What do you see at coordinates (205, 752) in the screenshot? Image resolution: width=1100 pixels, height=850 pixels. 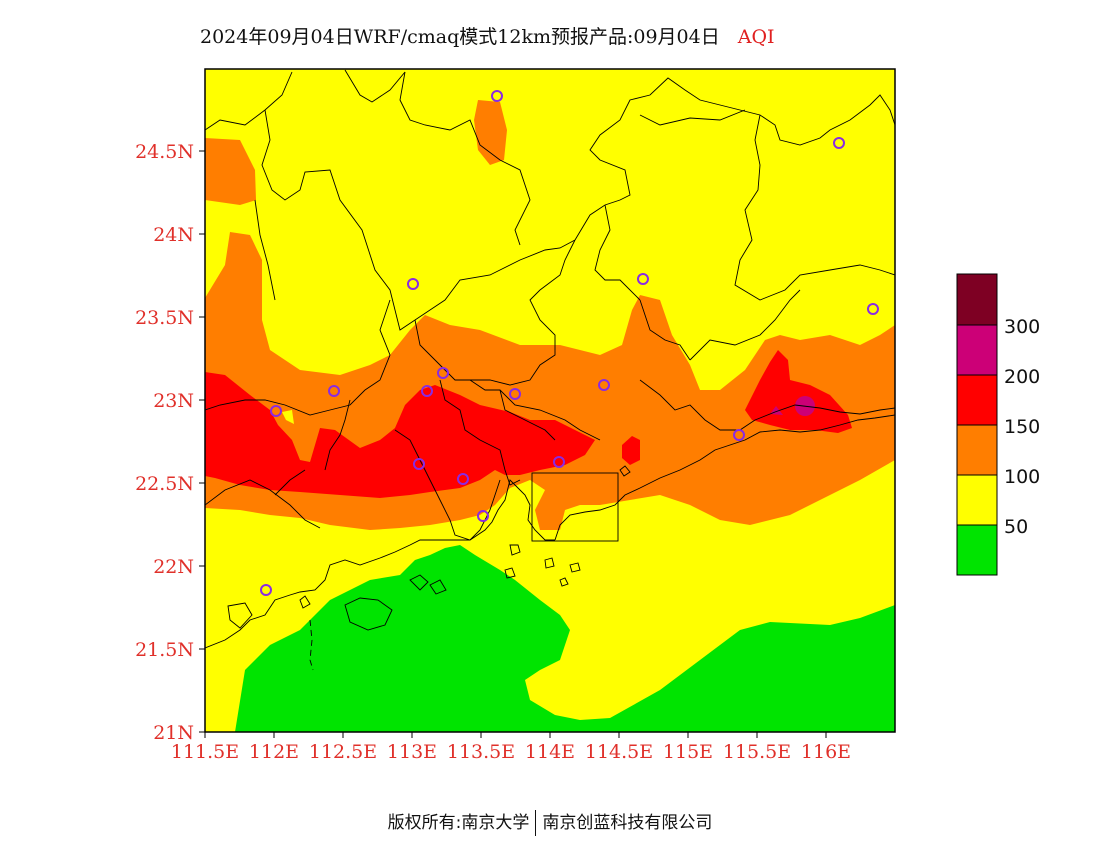 I see `x-tick-label: 111.5E` at bounding box center [205, 752].